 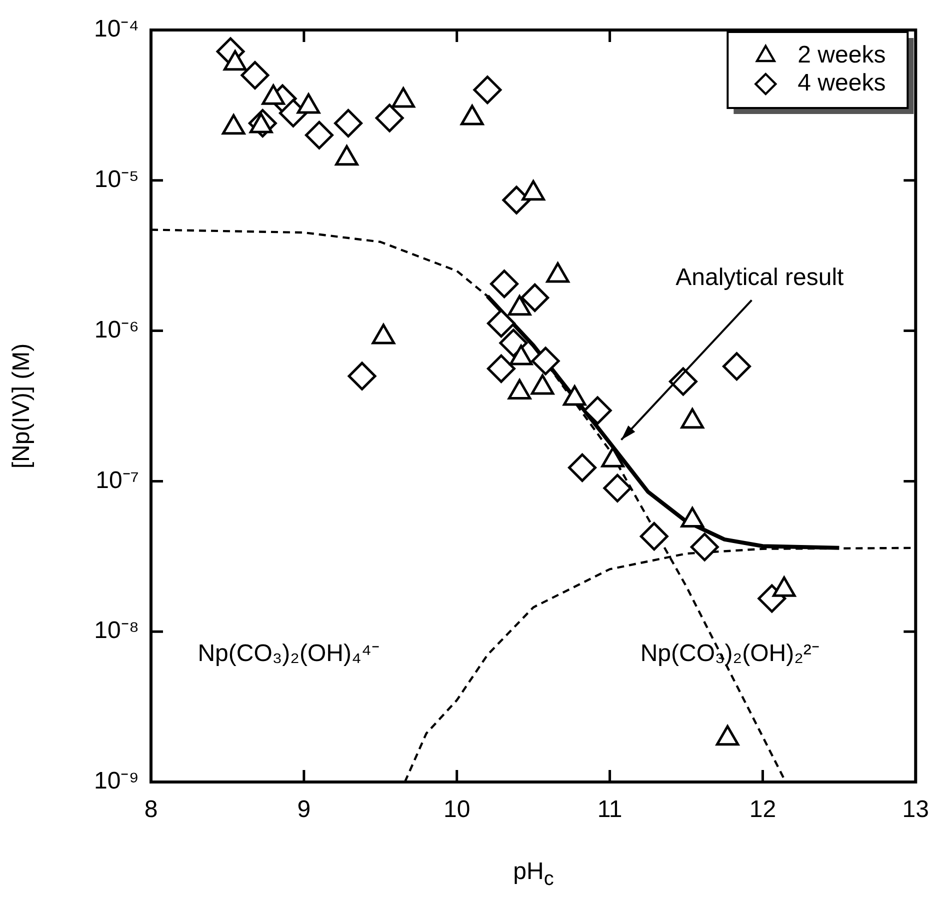 I want to click on y-tick-label: 10⁻⁴, so click(x=116, y=29).